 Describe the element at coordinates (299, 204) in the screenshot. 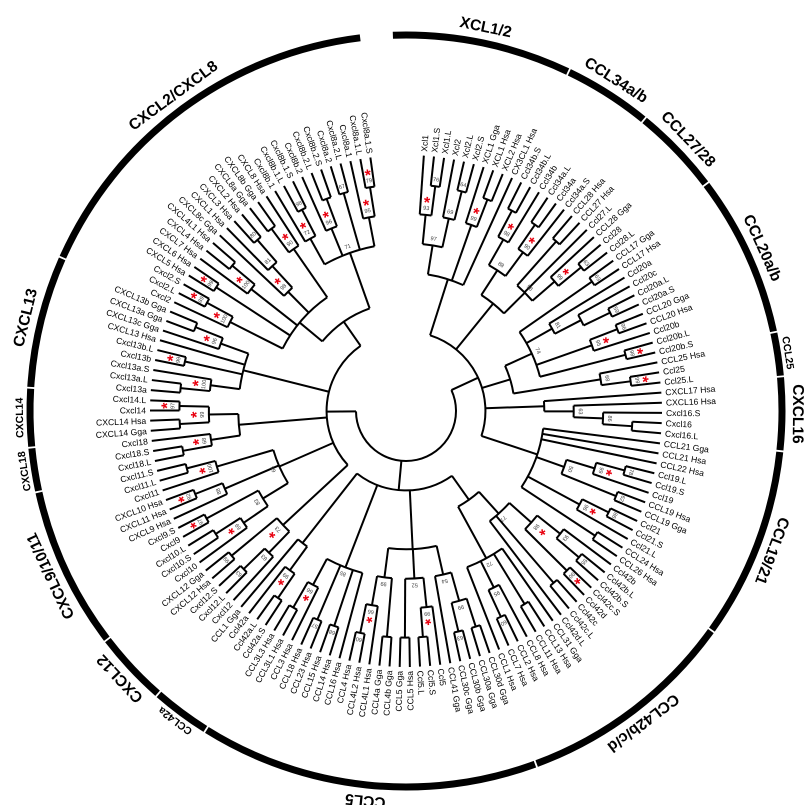

I see `bootstrap-value: 98` at that location.